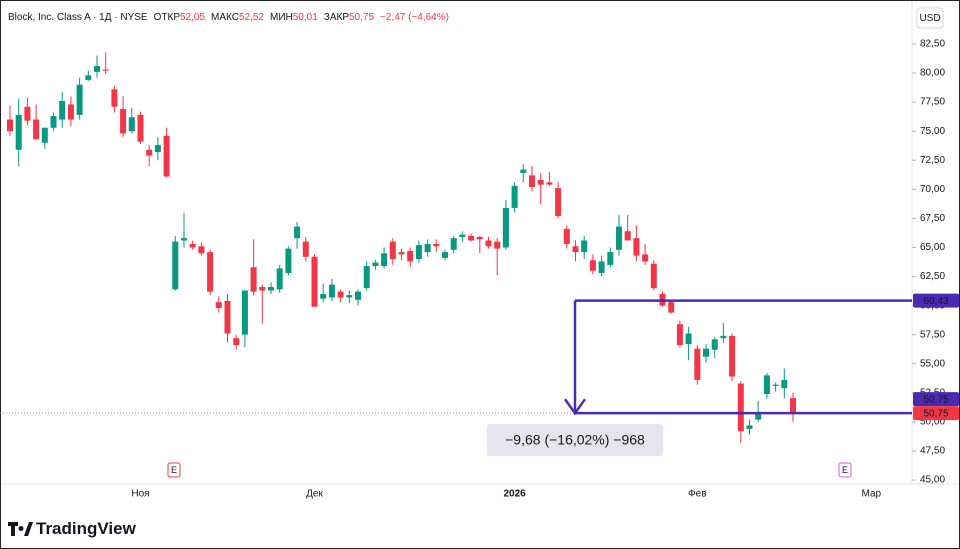 The height and width of the screenshot is (549, 960). Describe the element at coordinates (932, 363) in the screenshot. I see `y-tick-label: 55,00` at that location.